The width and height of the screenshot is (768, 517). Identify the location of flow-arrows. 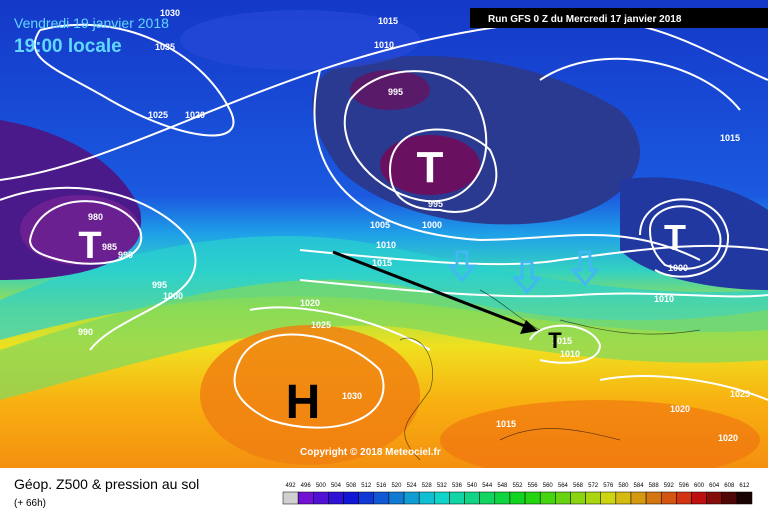
(523, 272).